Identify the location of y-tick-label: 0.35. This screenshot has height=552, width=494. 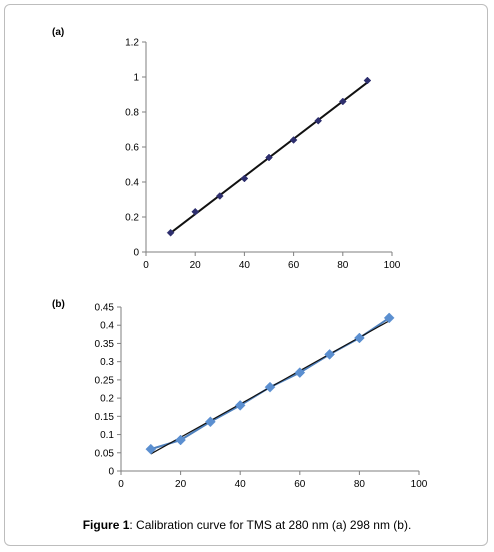
(105, 344).